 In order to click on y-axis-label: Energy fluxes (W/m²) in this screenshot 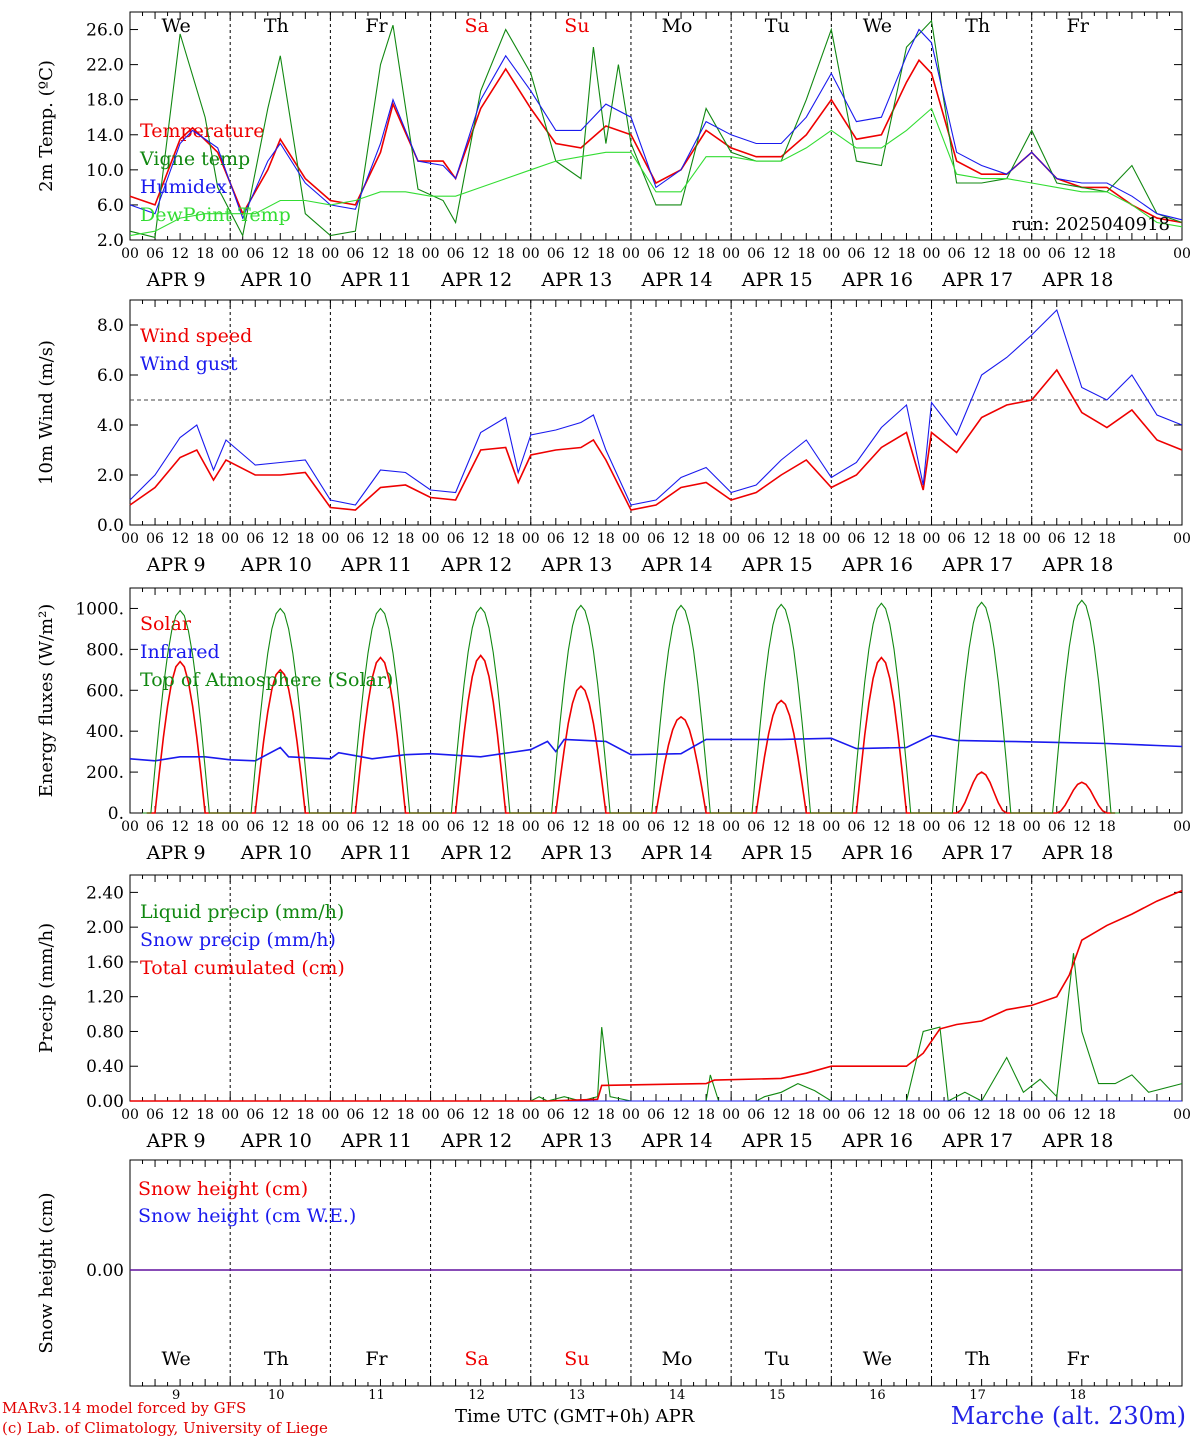, I will do `click(46, 701)`.